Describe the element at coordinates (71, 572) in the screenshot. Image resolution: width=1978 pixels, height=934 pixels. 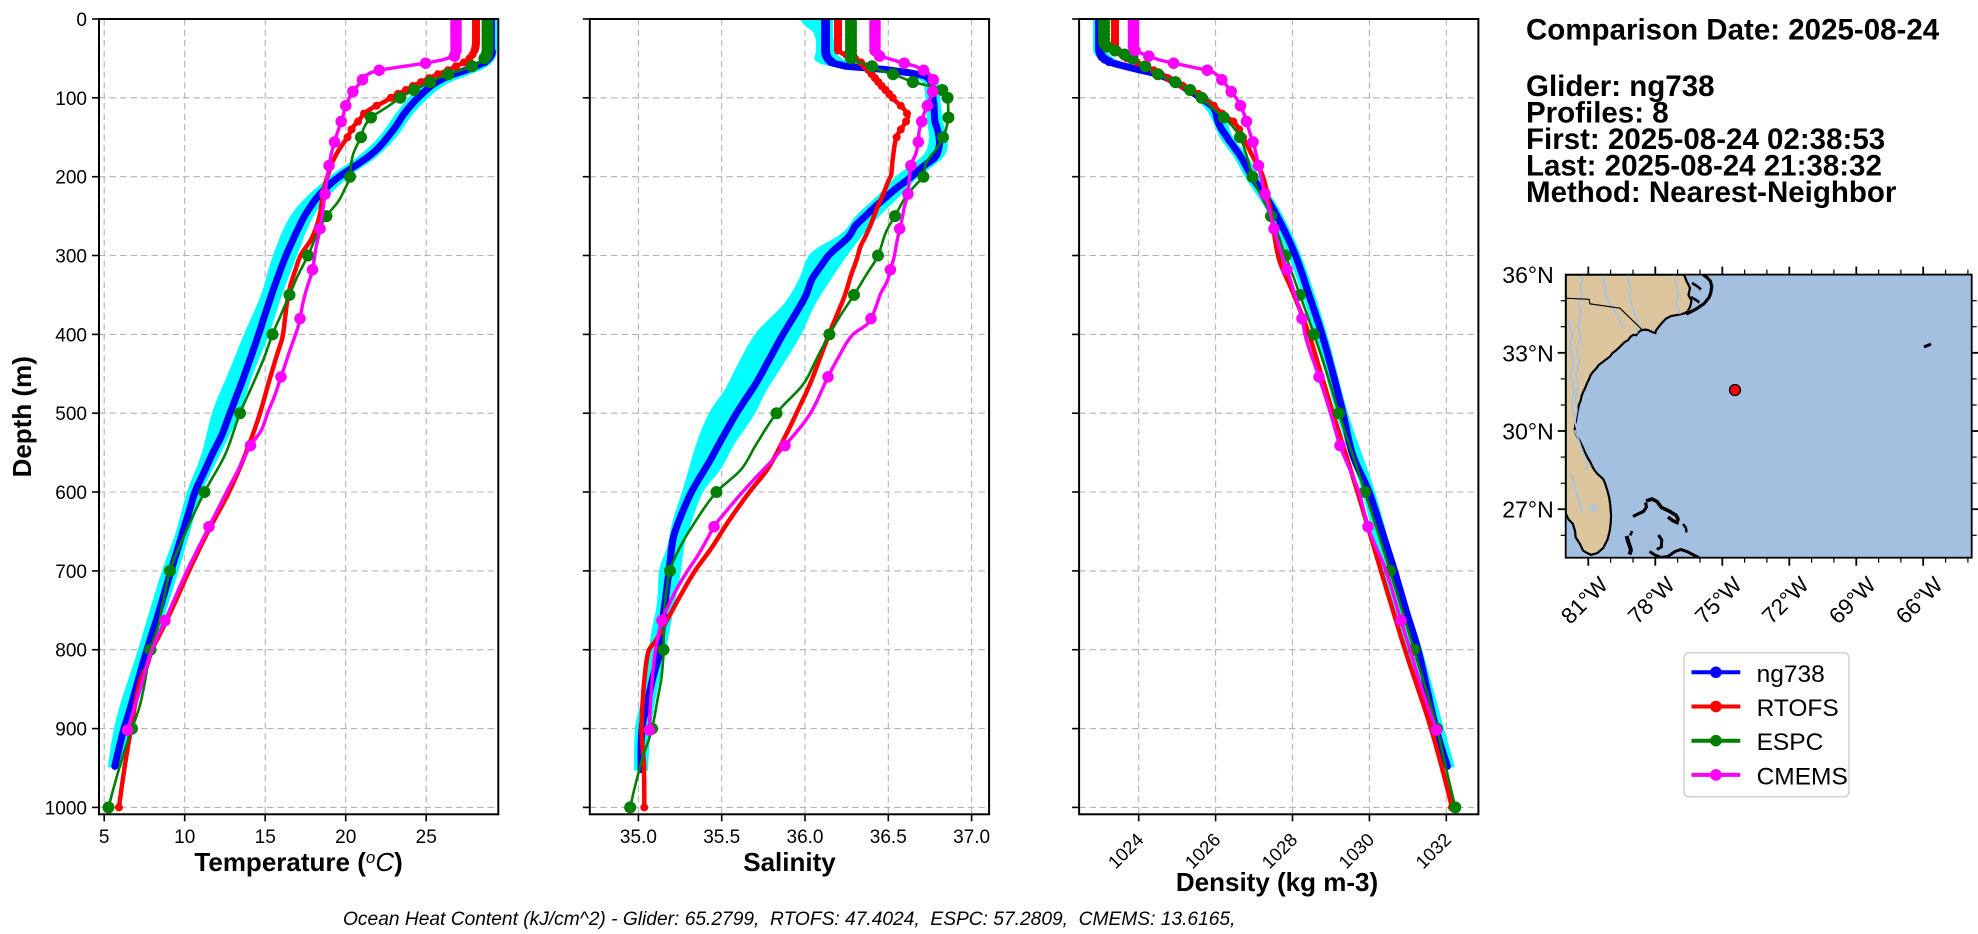
I see `svg-text: 700` at that location.